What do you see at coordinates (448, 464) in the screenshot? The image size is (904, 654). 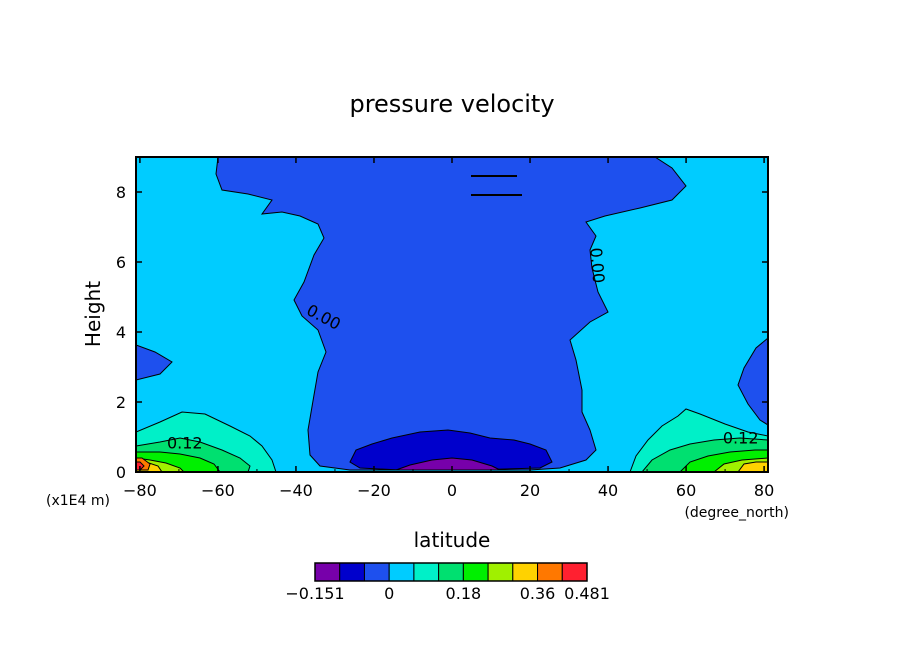 I see `minimum-region` at bounding box center [448, 464].